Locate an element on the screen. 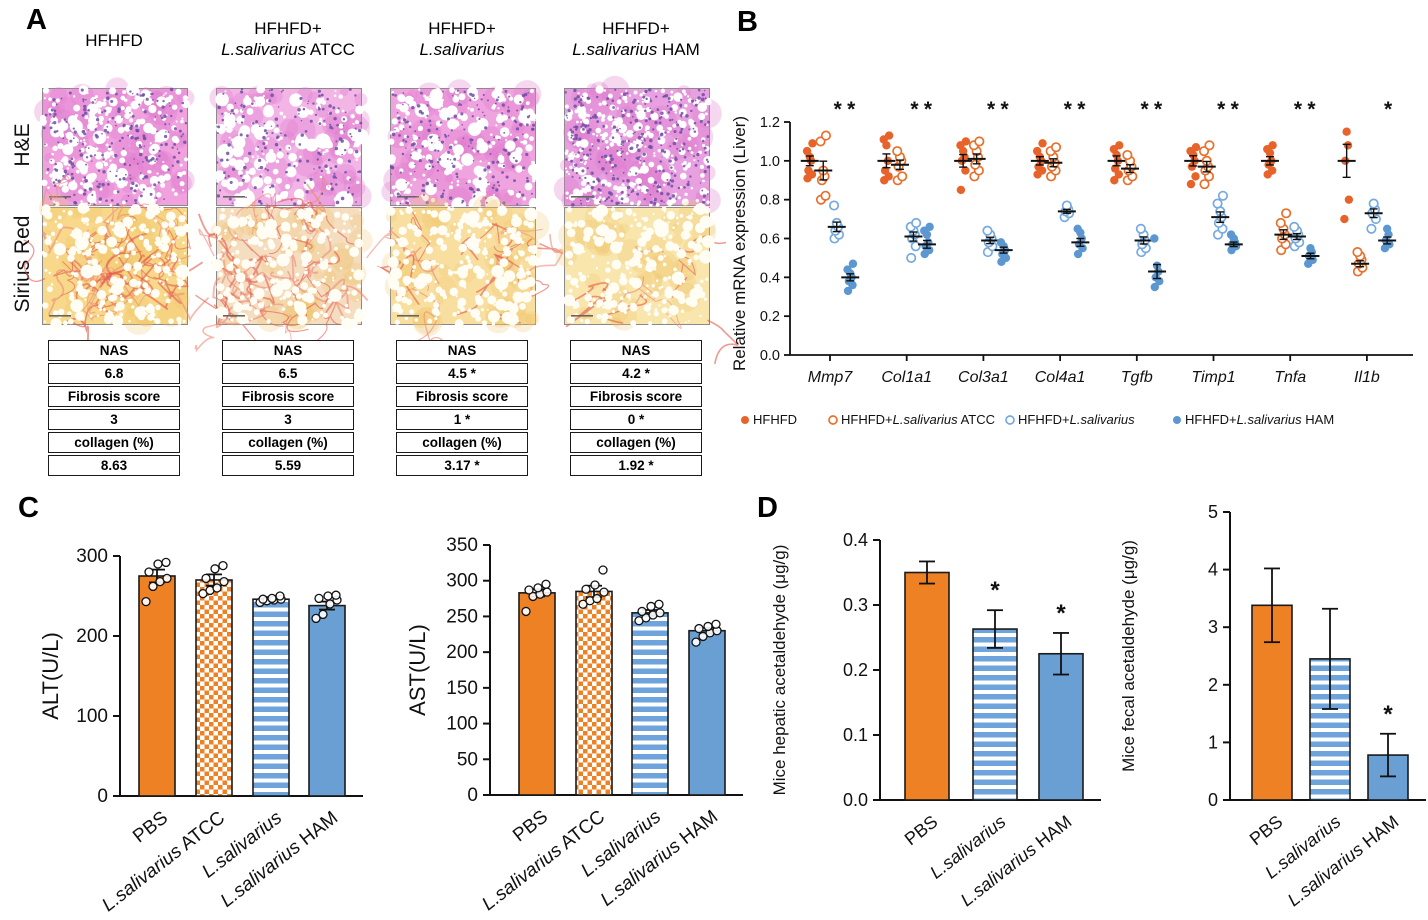 The image size is (1428, 920). bar-group-L.salivarius-HAM: * is located at coordinates (1061, 700).